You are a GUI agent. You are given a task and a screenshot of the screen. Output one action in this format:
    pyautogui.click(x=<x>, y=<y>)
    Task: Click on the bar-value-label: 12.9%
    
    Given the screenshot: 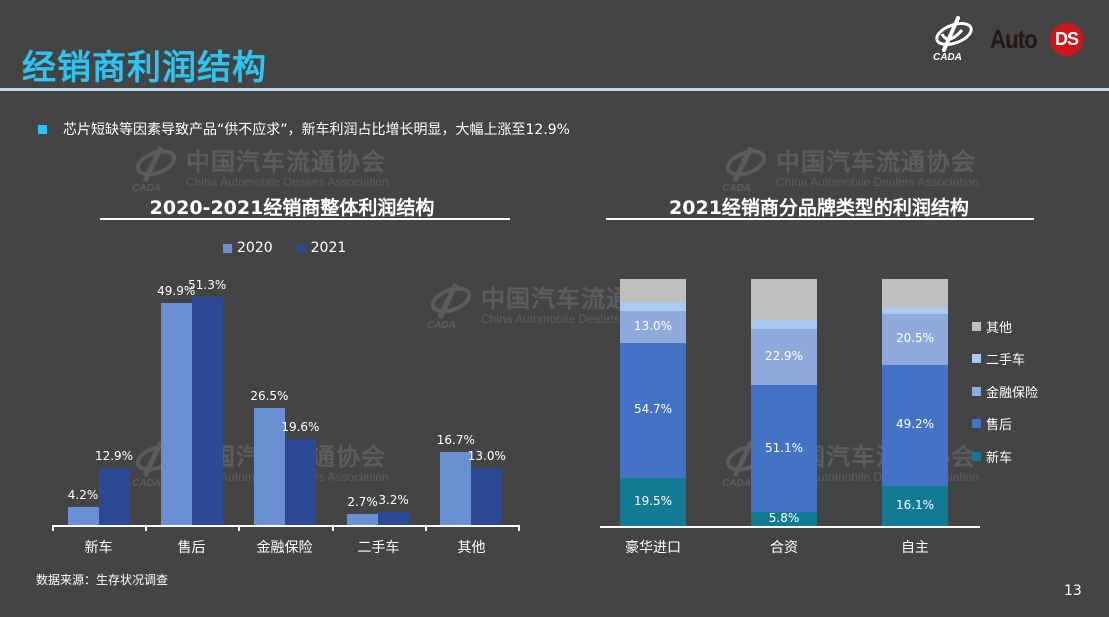 What is the action you would take?
    pyautogui.click(x=114, y=456)
    